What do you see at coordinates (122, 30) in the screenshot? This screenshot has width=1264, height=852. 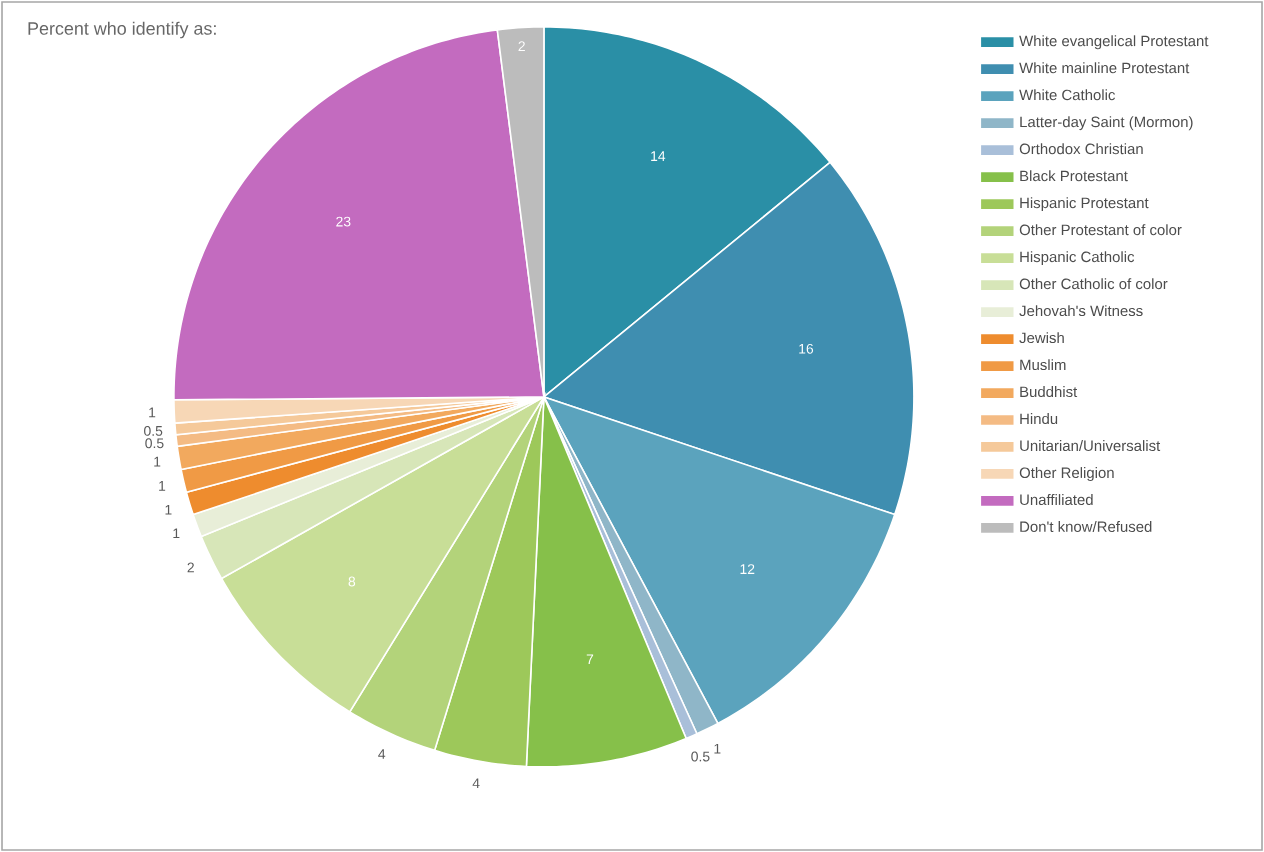 I see `chart-title: Percent who identify as:` at bounding box center [122, 30].